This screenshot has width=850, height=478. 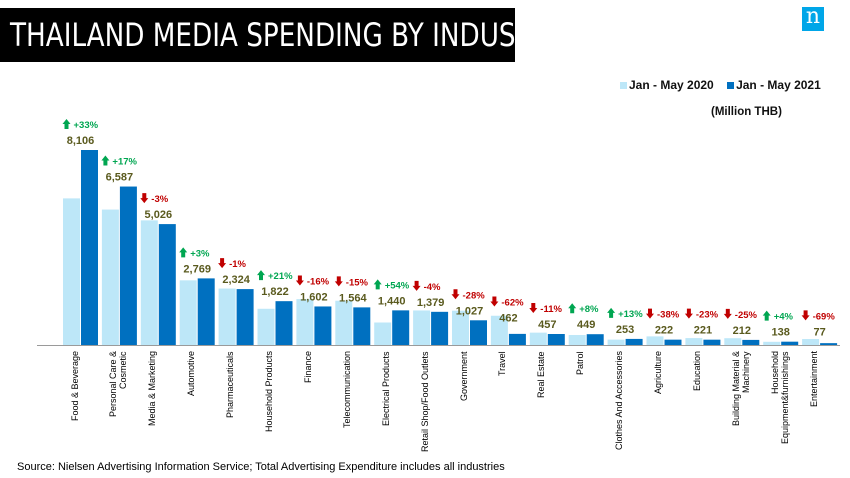 What do you see at coordinates (731, 85) in the screenshot?
I see `legend-swatch-2021` at bounding box center [731, 85].